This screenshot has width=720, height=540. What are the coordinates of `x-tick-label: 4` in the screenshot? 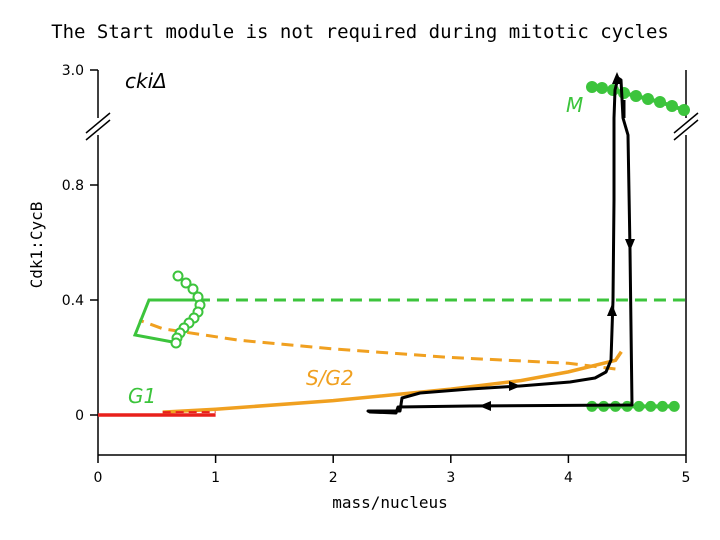 It's located at (568, 478).